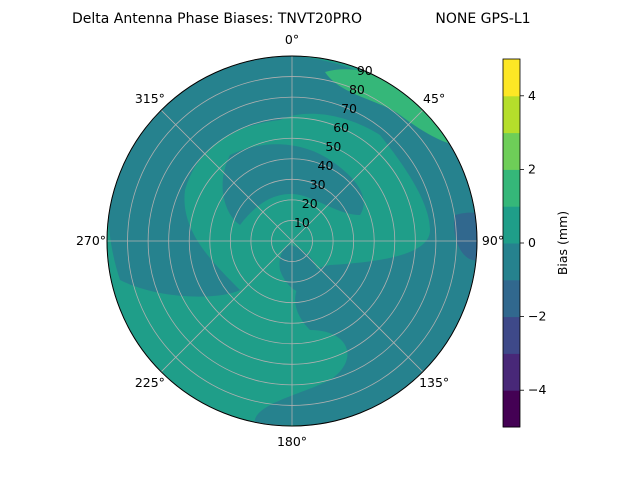  What do you see at coordinates (310, 203) in the screenshot?
I see `radial-tick-label: 20` at bounding box center [310, 203].